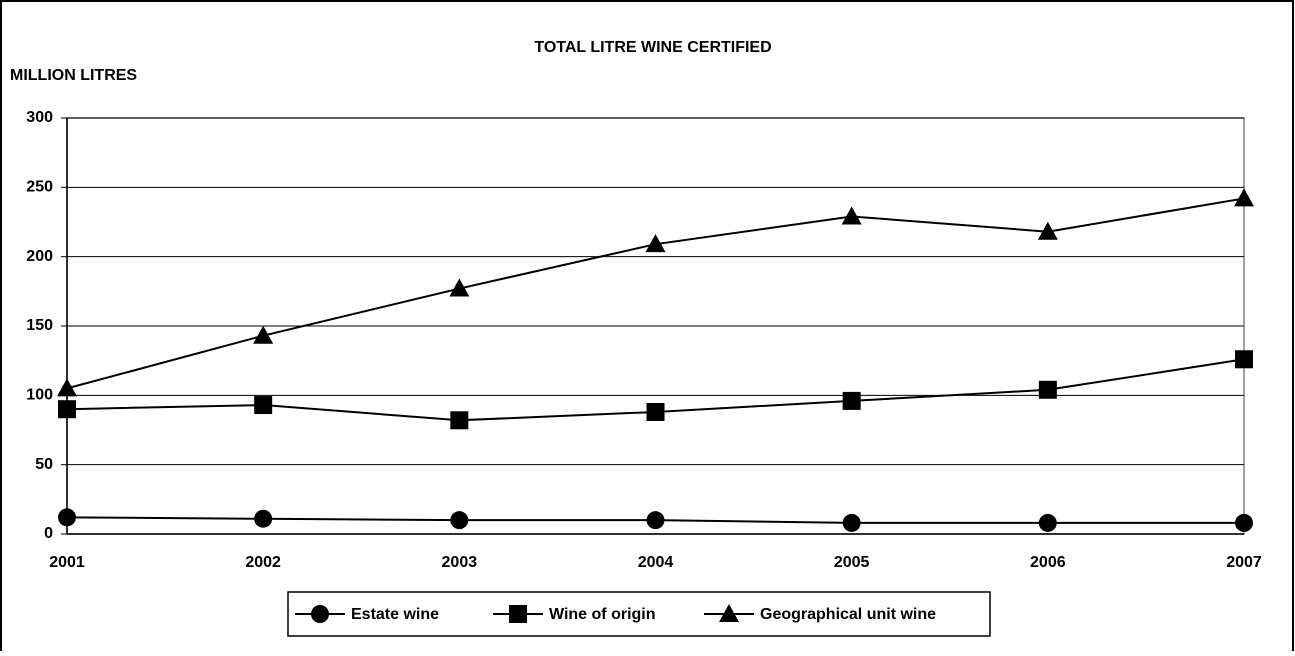  I want to click on x-tick-label: 2007, so click(1244, 562).